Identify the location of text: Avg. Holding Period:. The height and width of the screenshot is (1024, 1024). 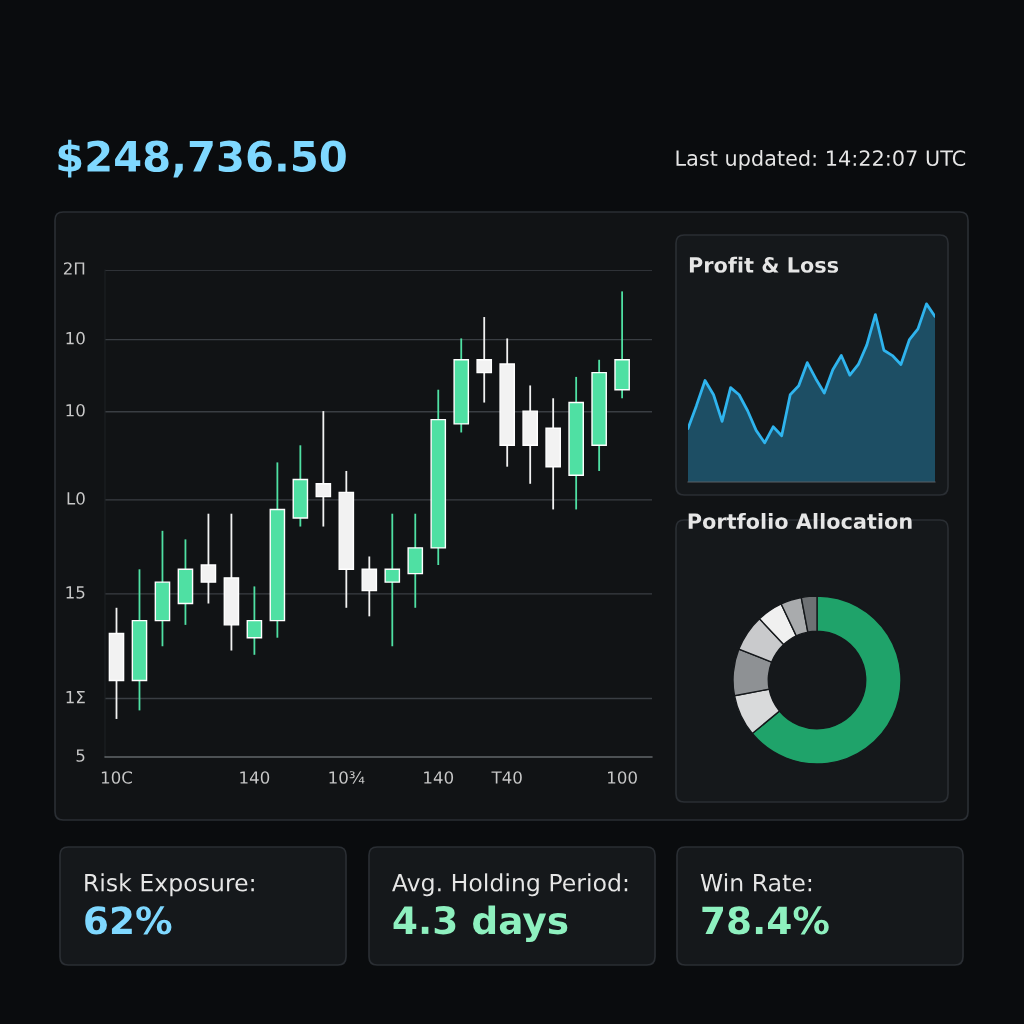
(510, 885).